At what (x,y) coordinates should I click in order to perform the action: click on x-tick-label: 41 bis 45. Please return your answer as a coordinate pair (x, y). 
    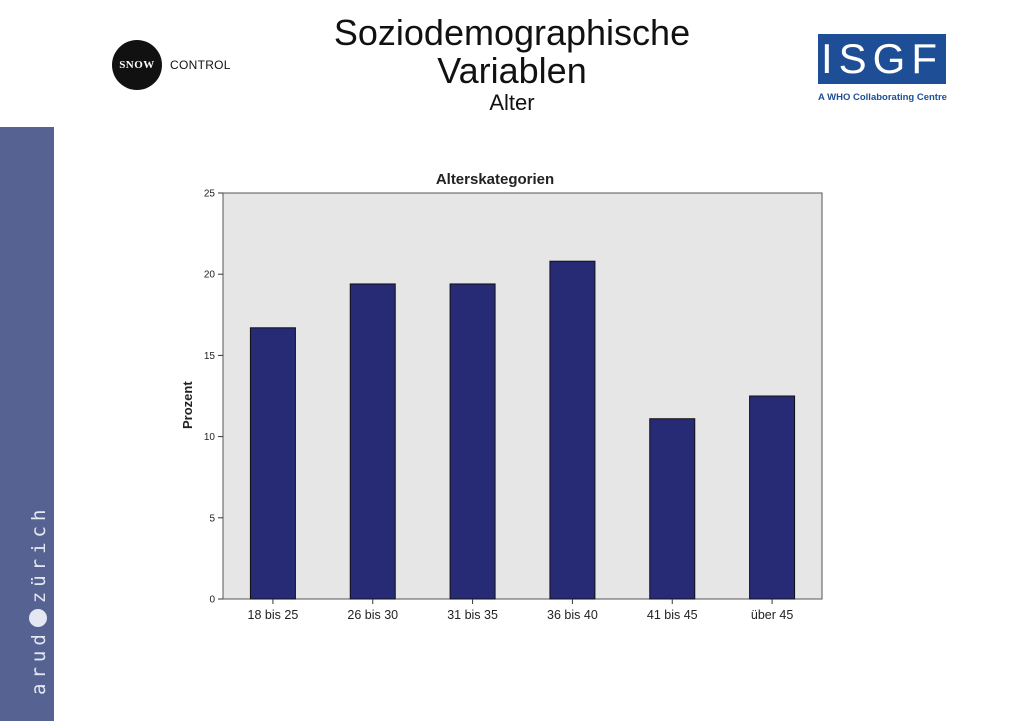
    Looking at the image, I should click on (672, 615).